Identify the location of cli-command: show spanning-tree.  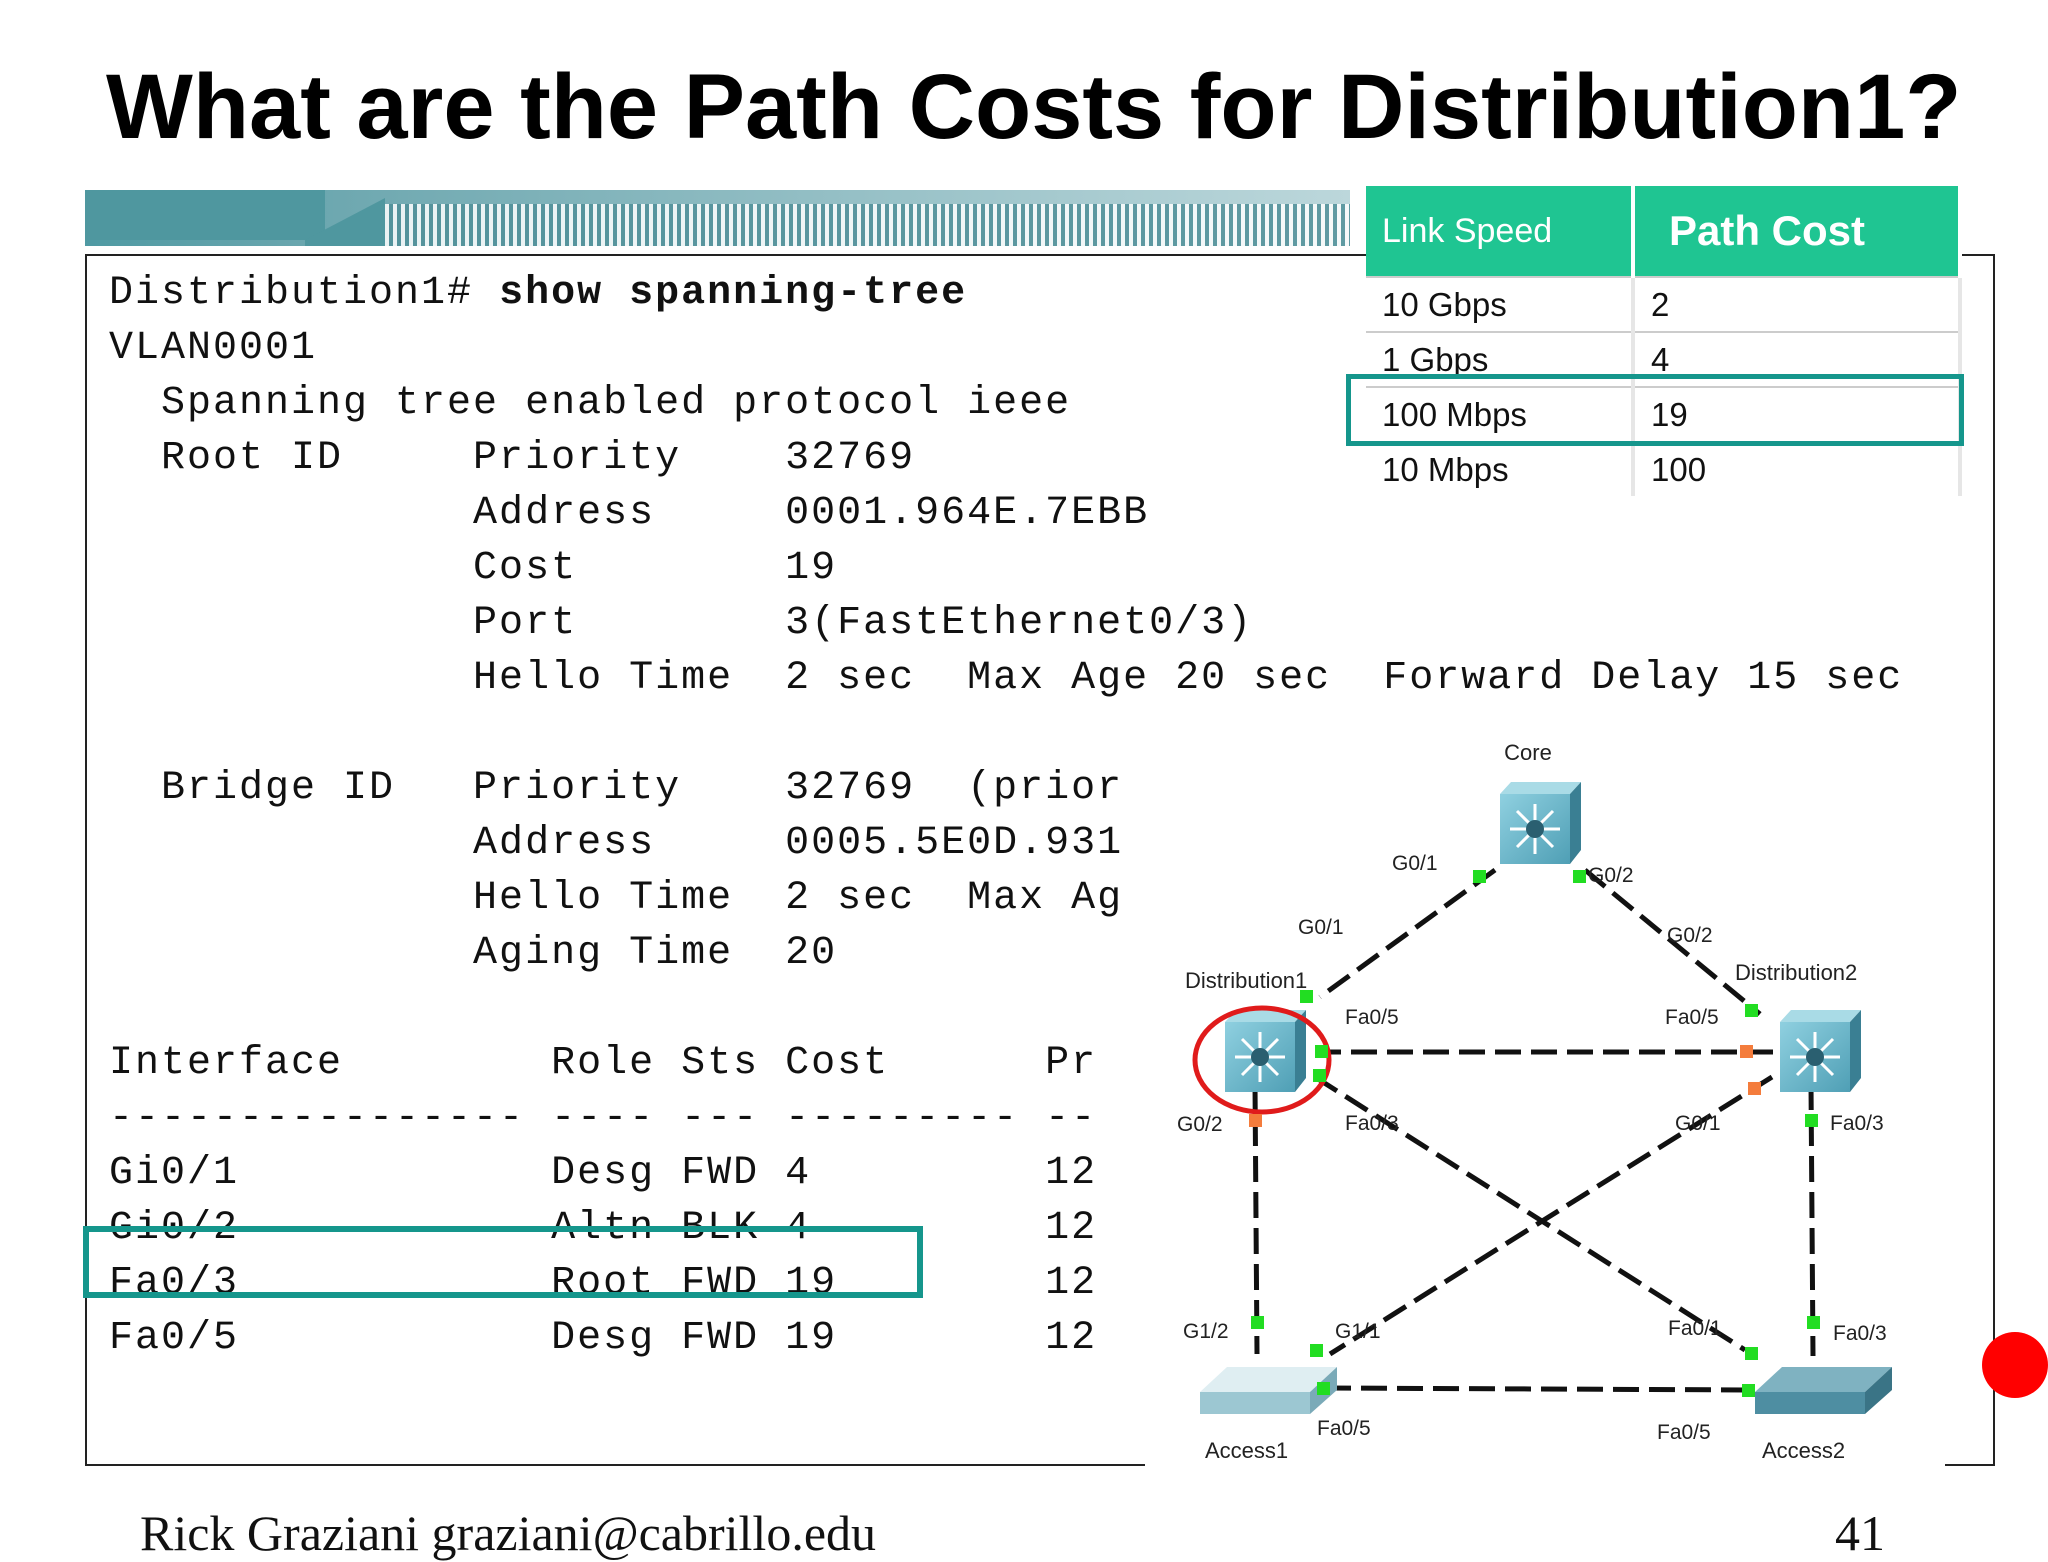
(733, 293).